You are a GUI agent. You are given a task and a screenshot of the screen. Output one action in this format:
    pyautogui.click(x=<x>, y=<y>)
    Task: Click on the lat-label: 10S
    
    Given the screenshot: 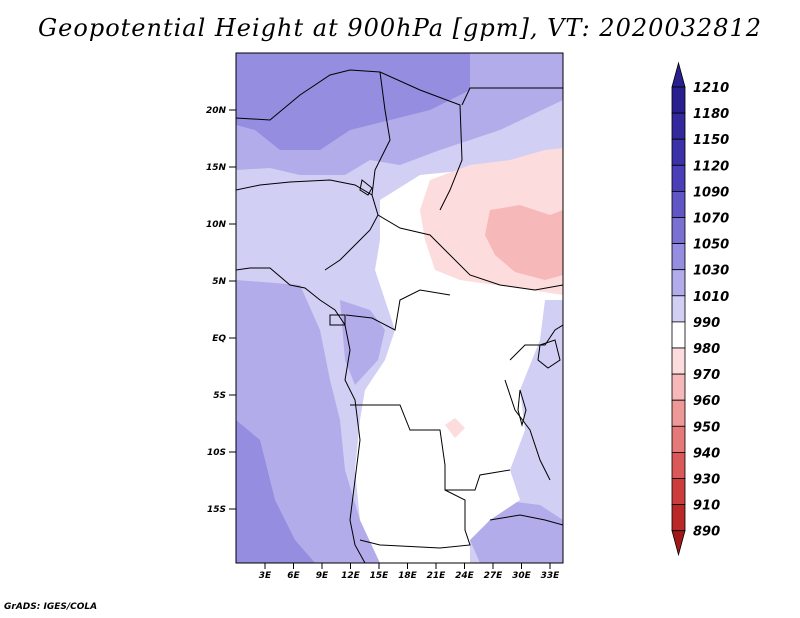 What is the action you would take?
    pyautogui.click(x=216, y=453)
    